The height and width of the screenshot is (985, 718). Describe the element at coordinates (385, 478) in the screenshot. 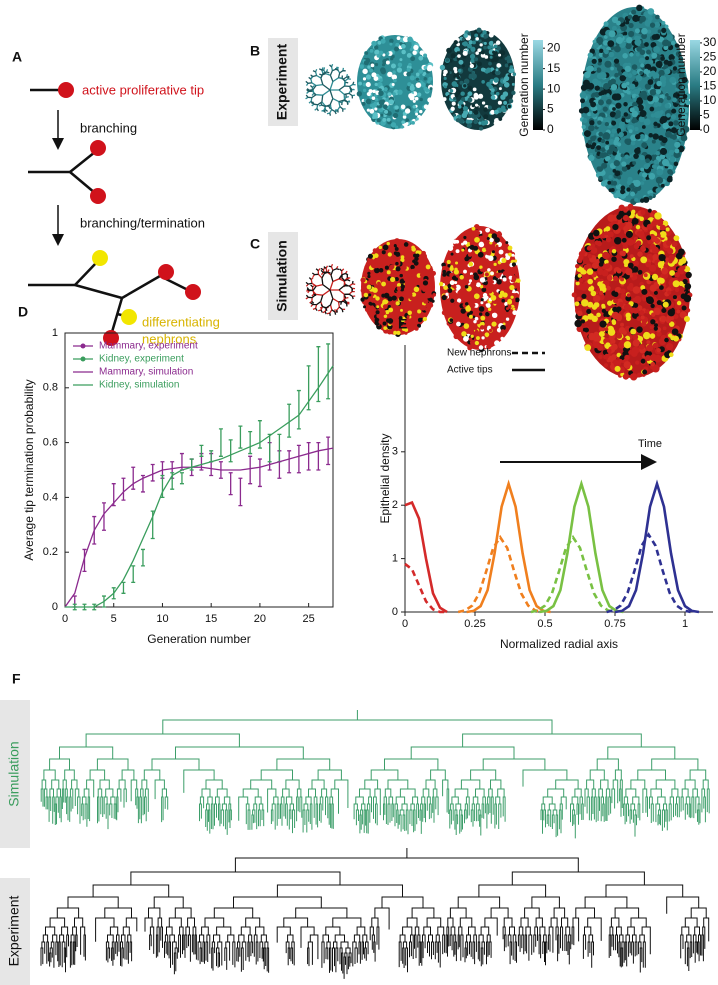

I see `y-axis-label: Epithelial density` at that location.